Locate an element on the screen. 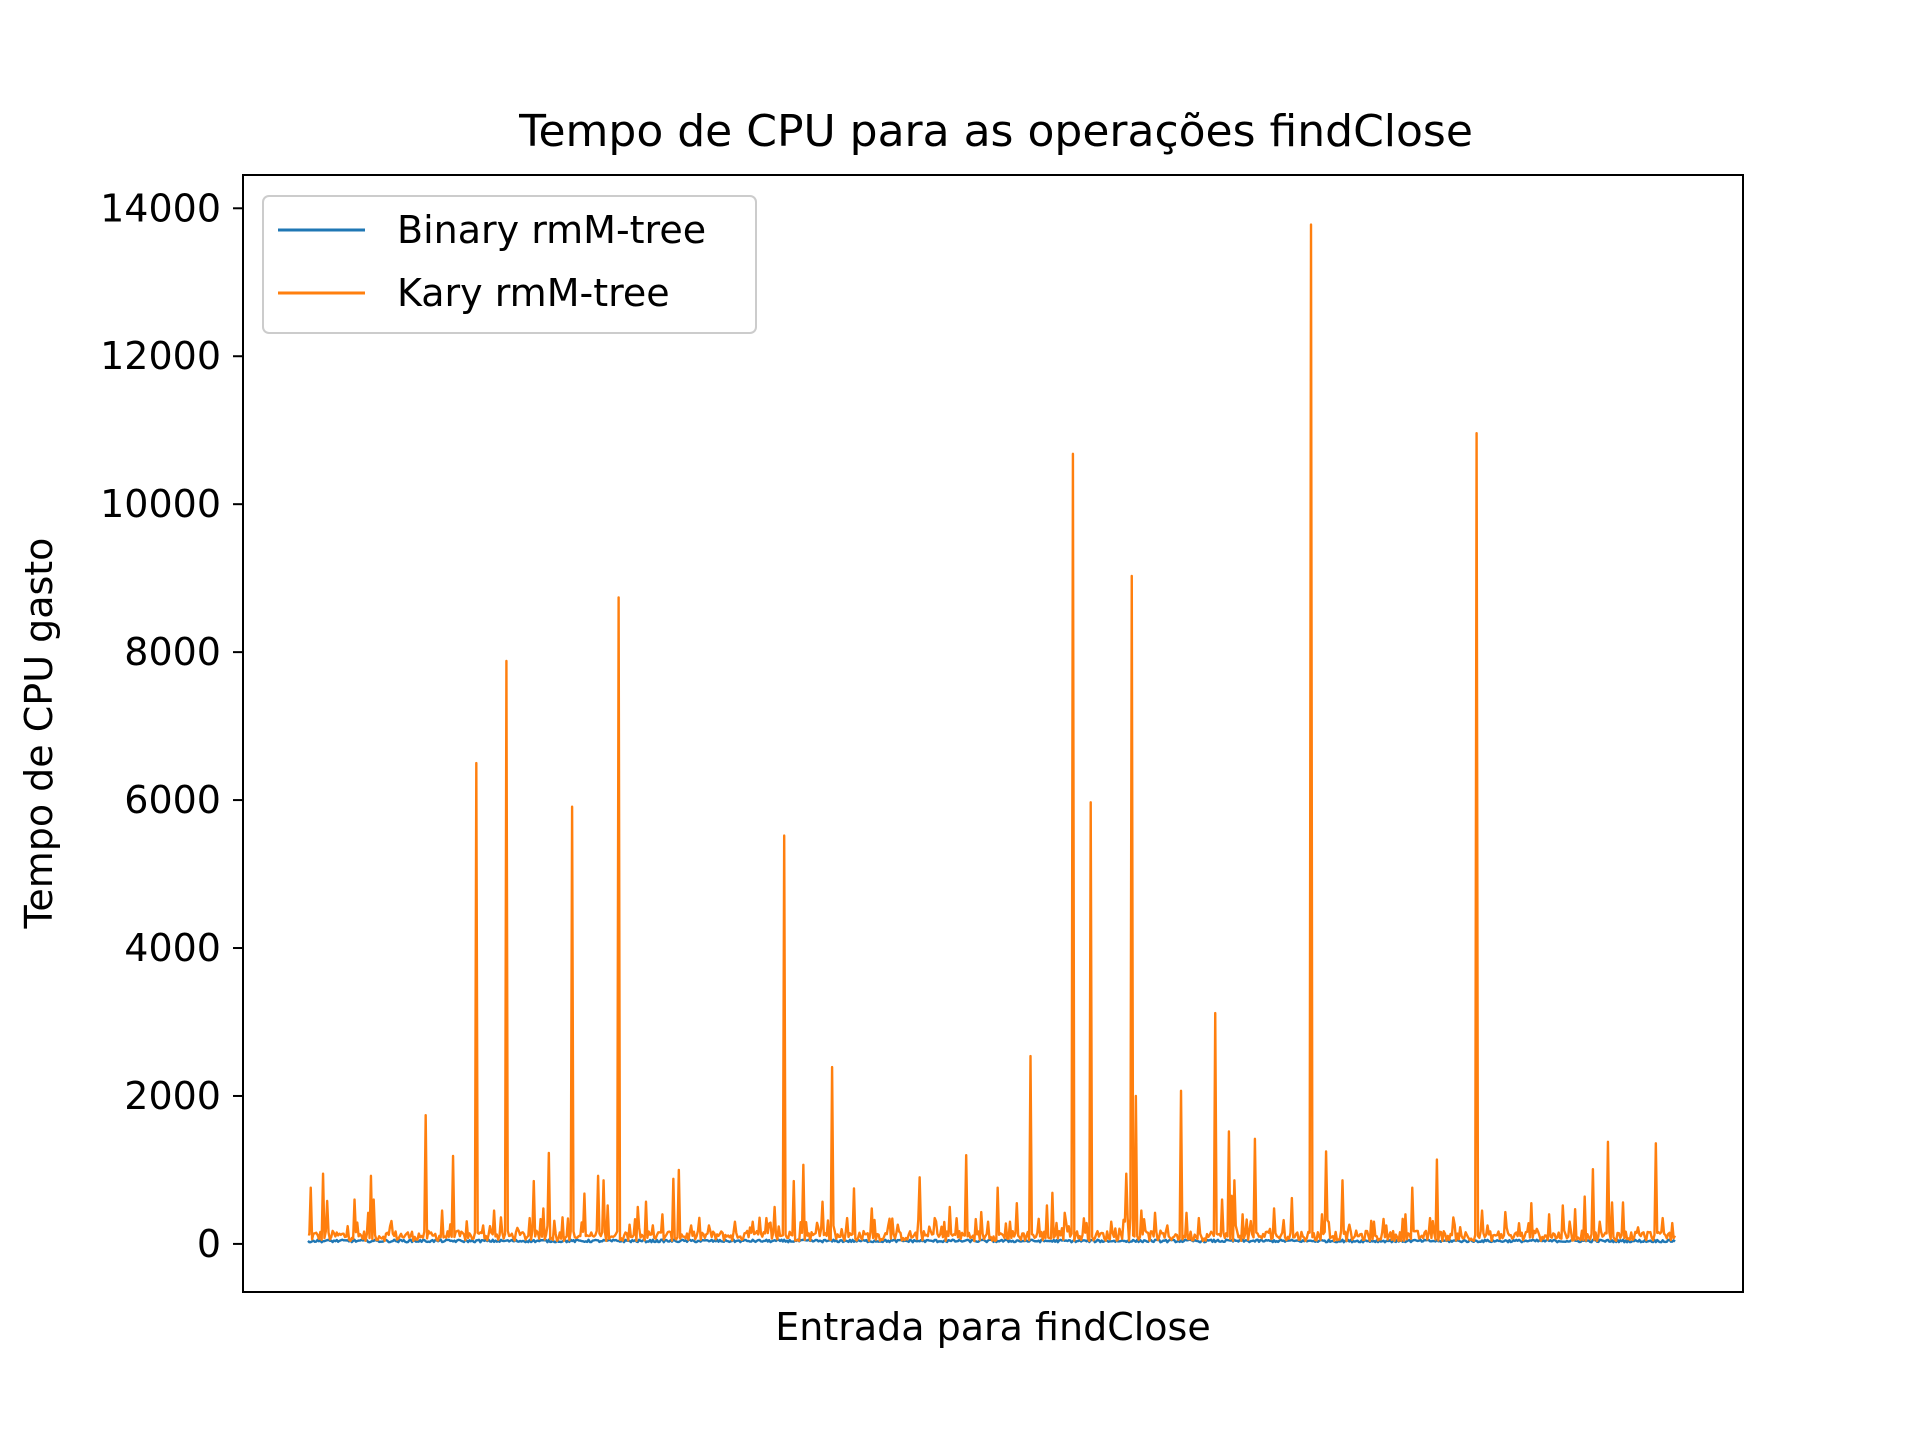 Image resolution: width=1920 pixels, height=1440 pixels. y-tick-label: 14000 is located at coordinates (160, 208).